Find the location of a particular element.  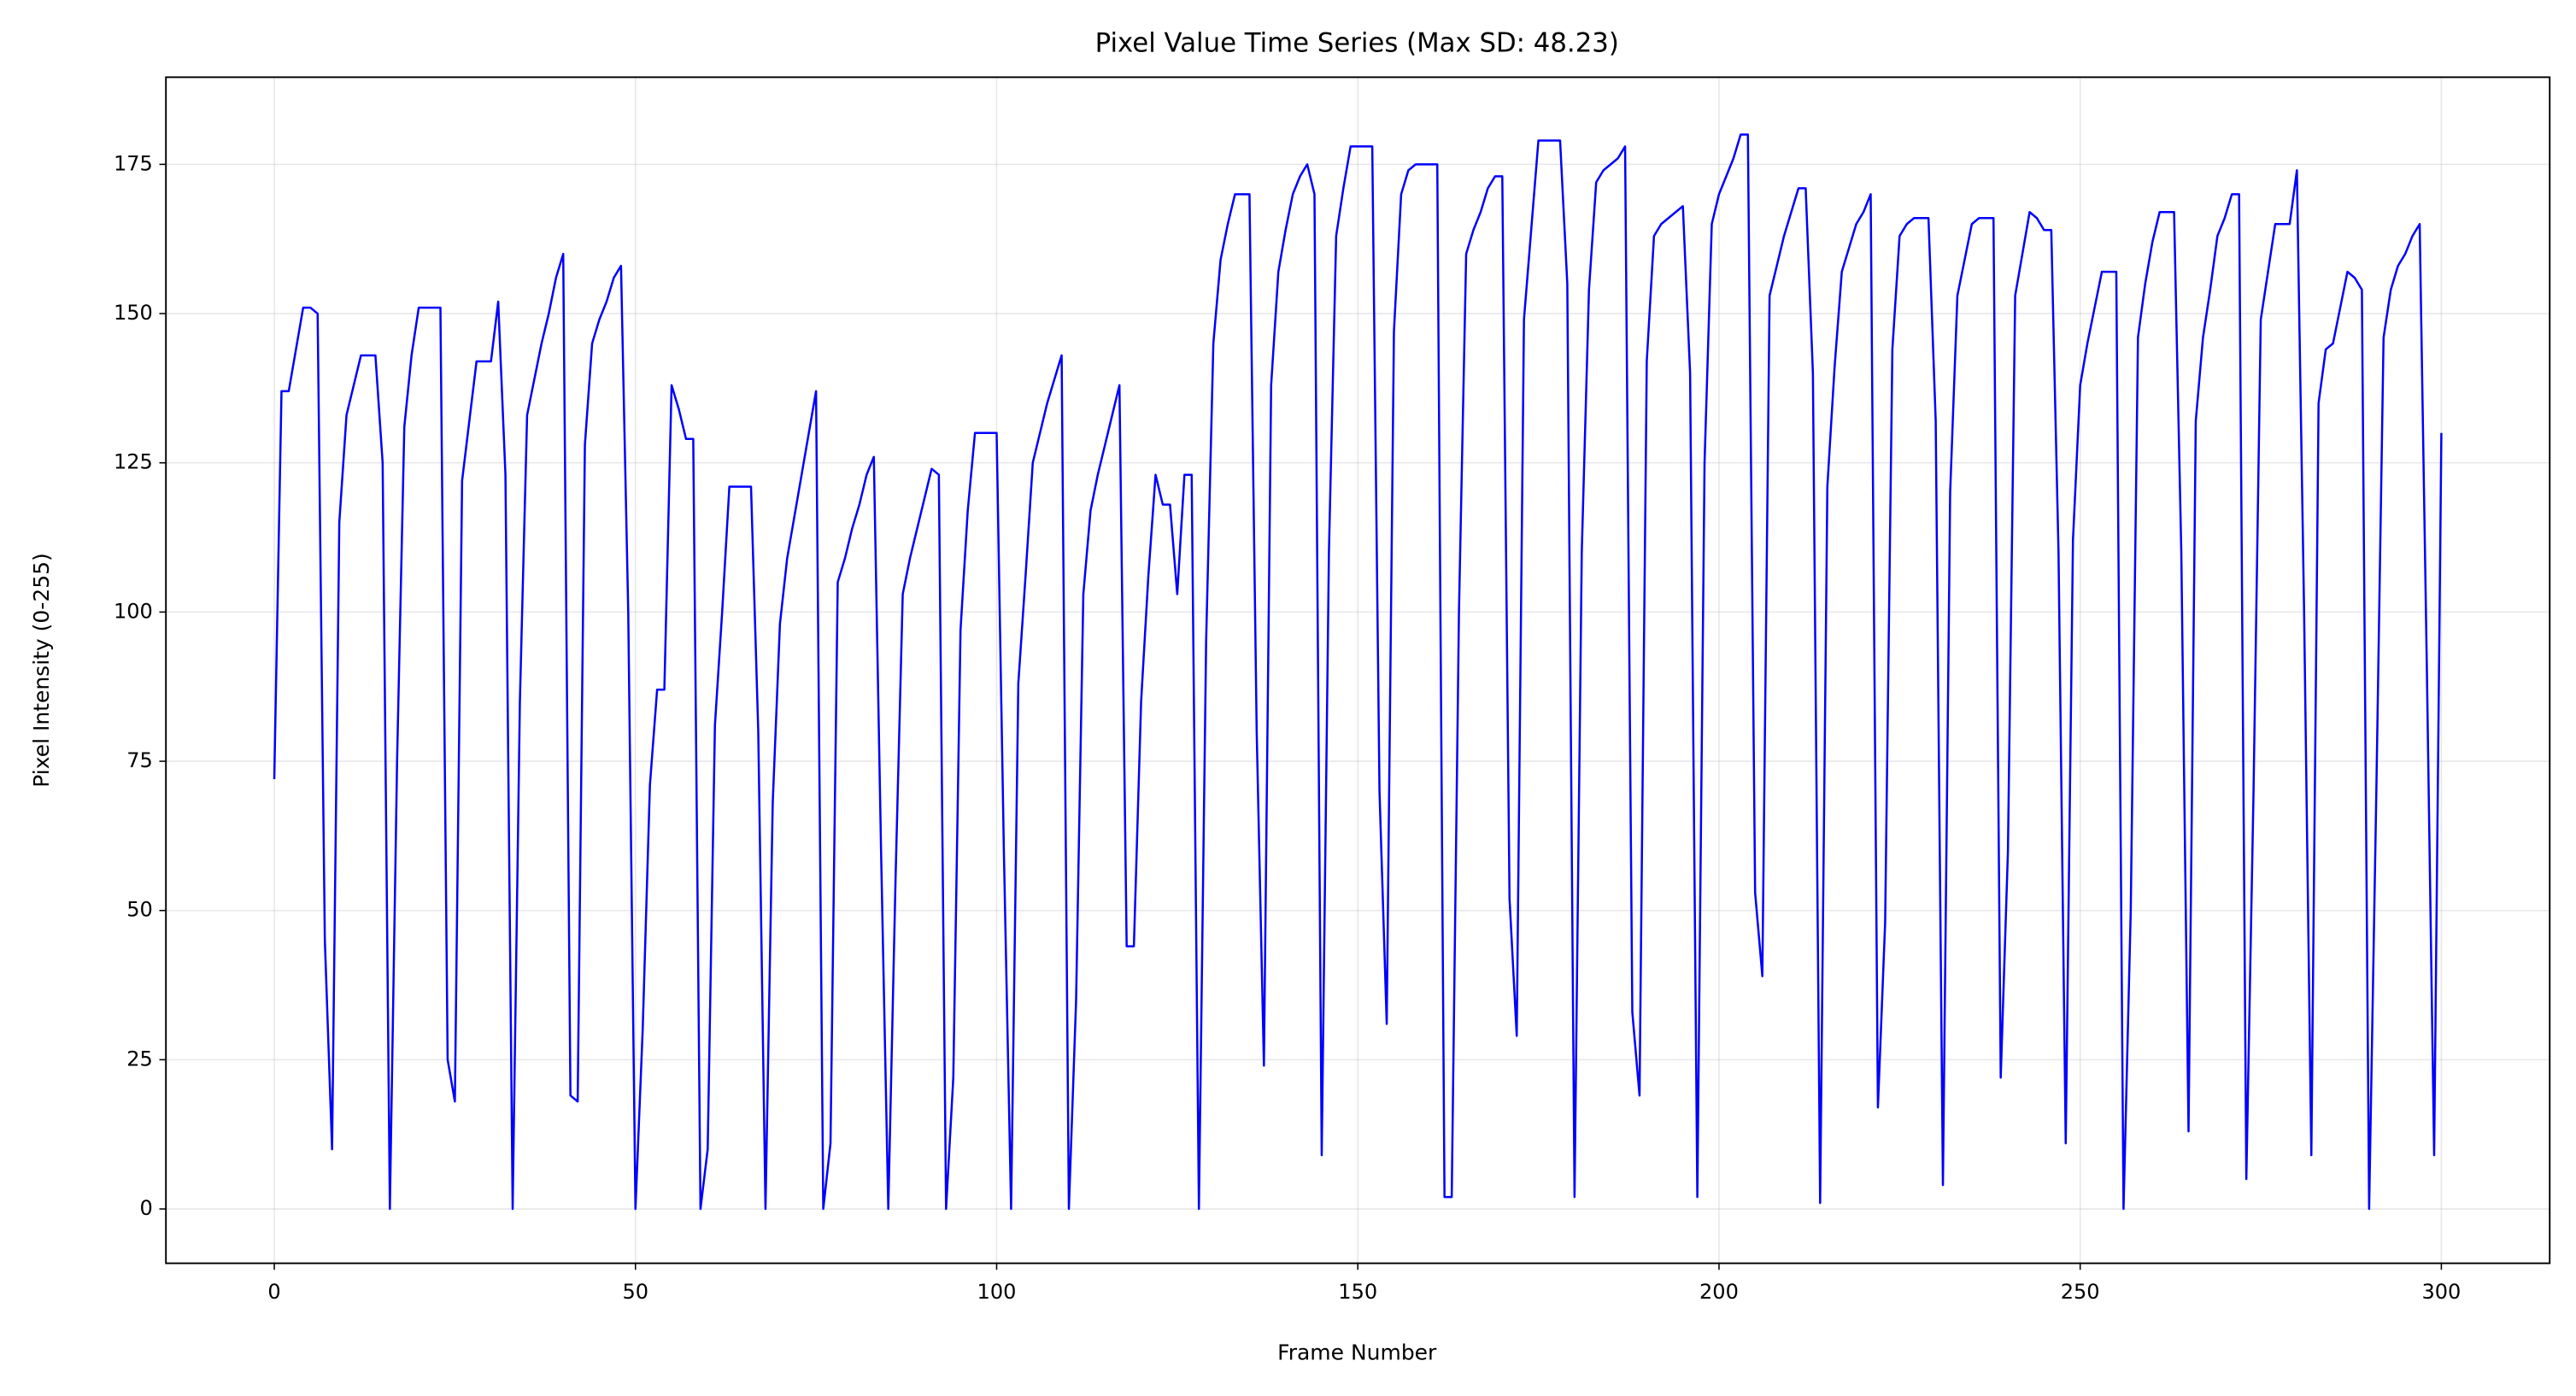

x-tick-label: 0 is located at coordinates (273, 1292).